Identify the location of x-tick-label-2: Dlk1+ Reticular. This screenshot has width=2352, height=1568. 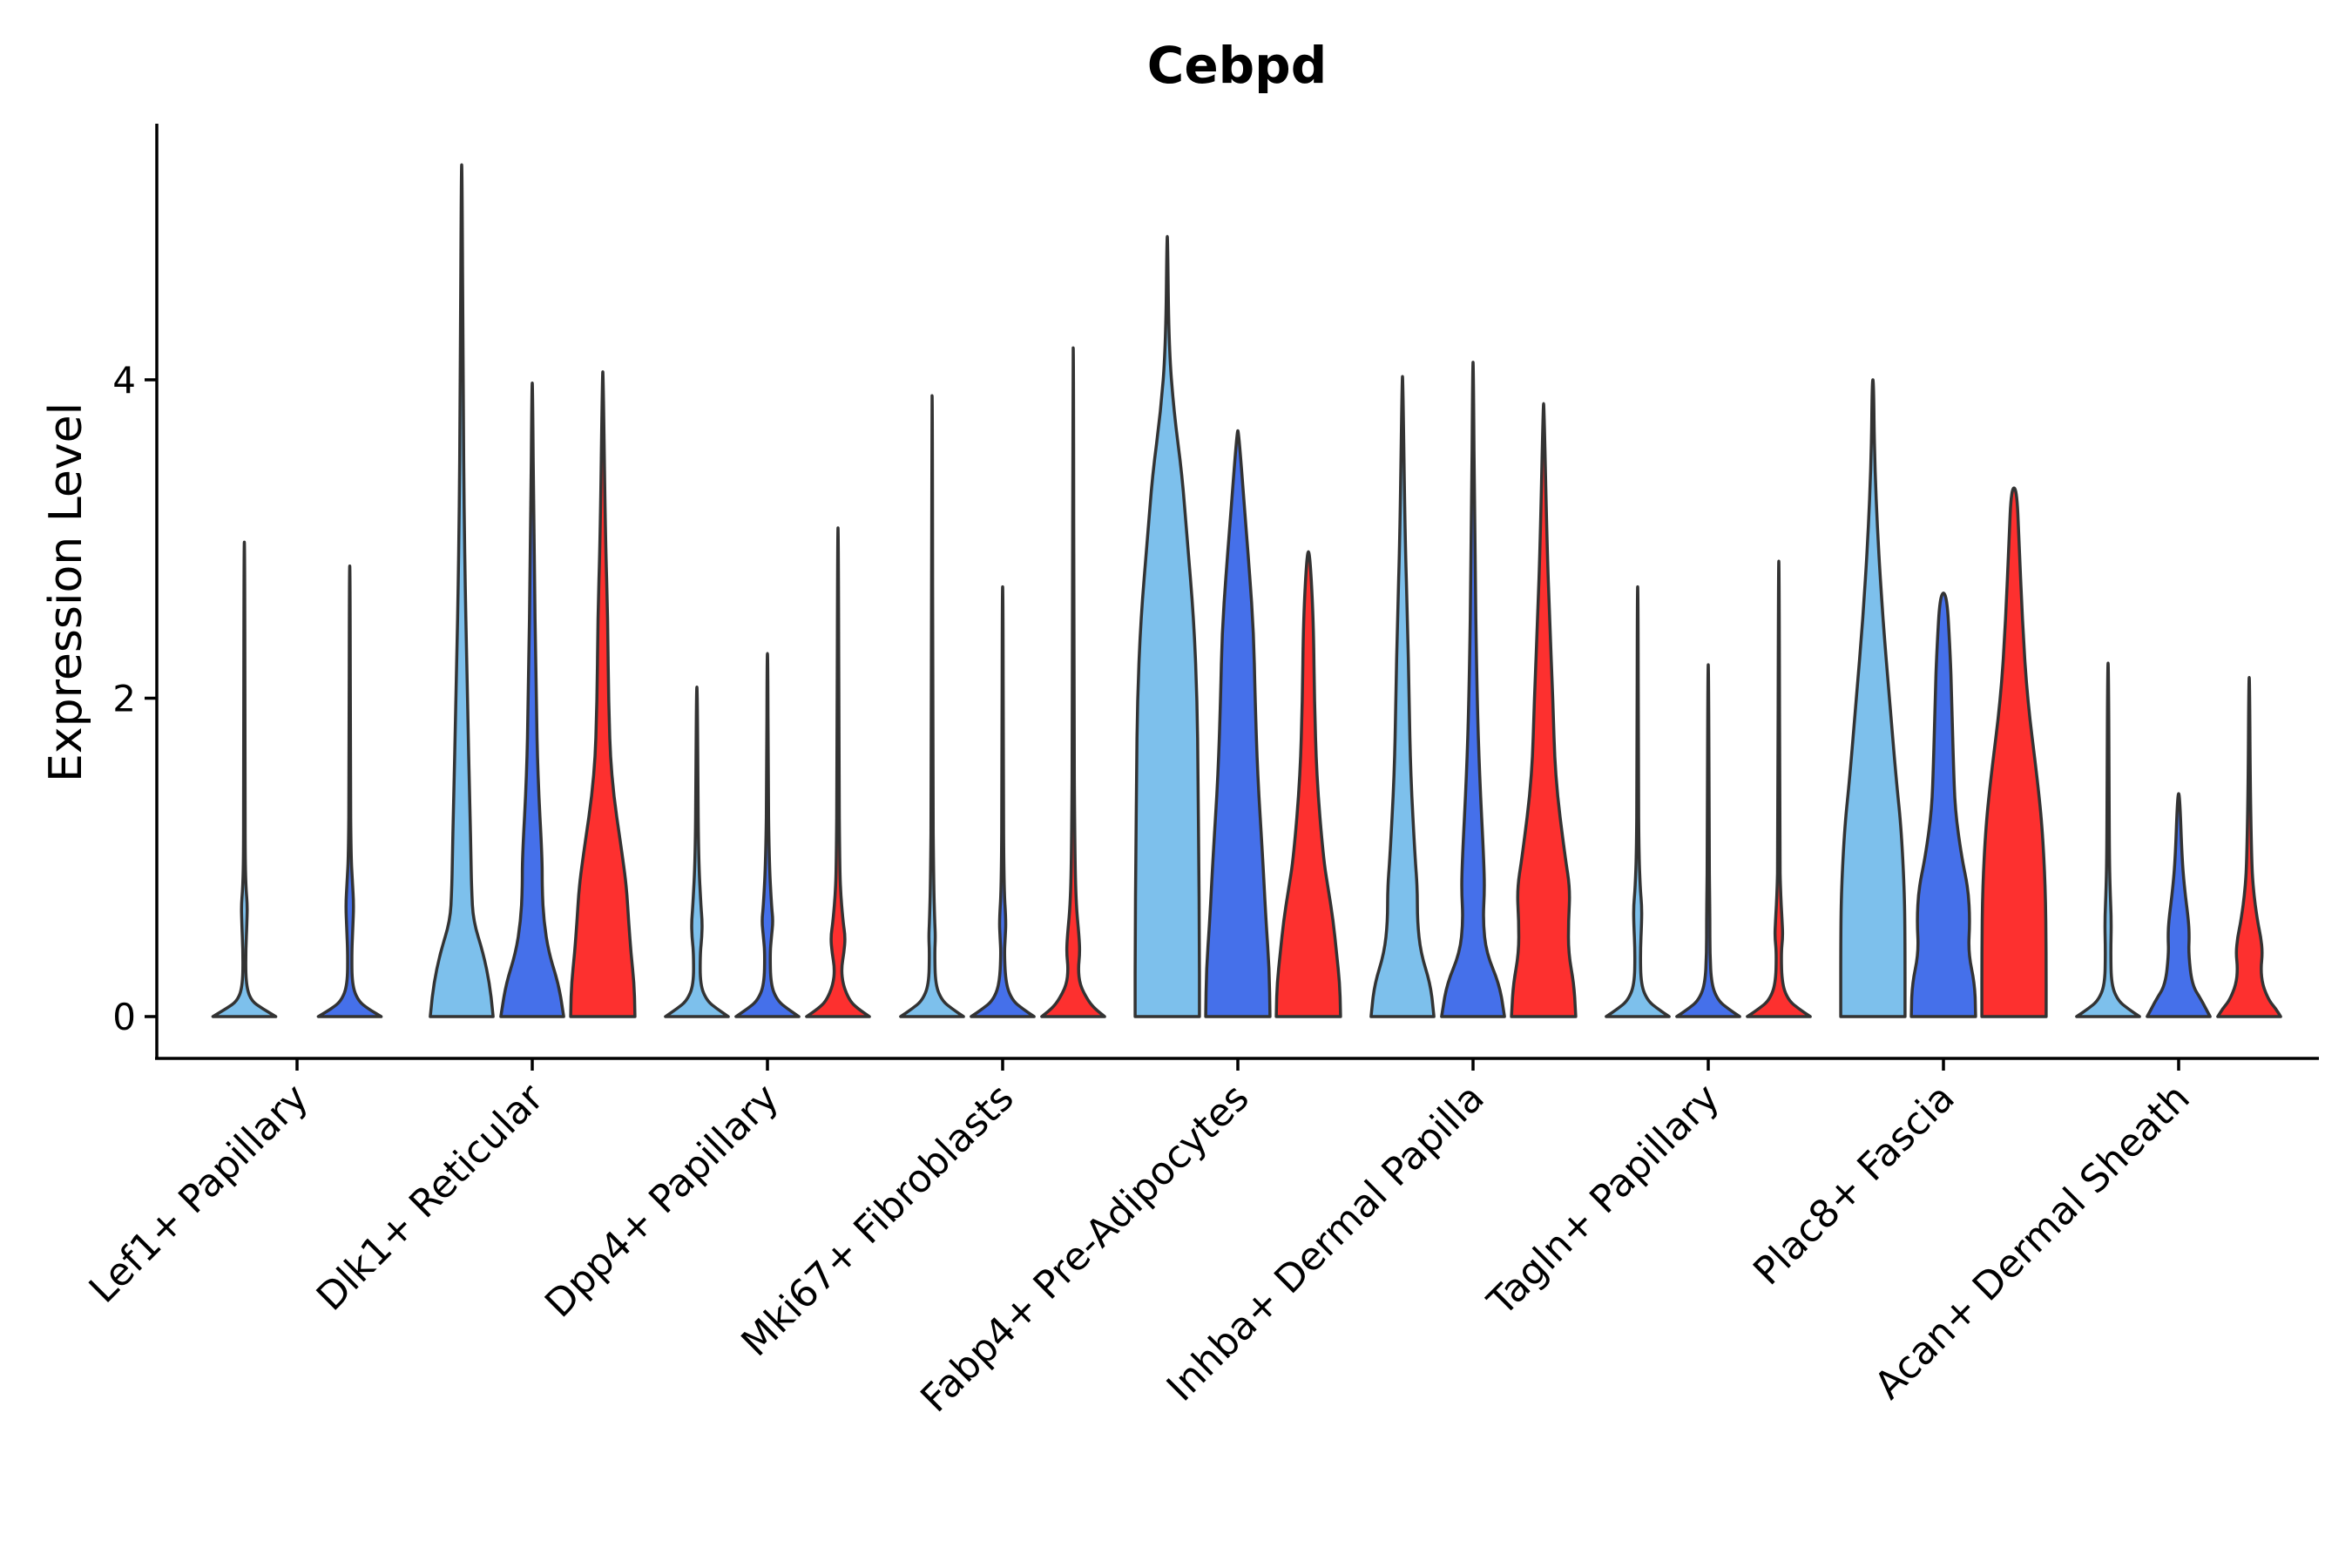
(430, 1197).